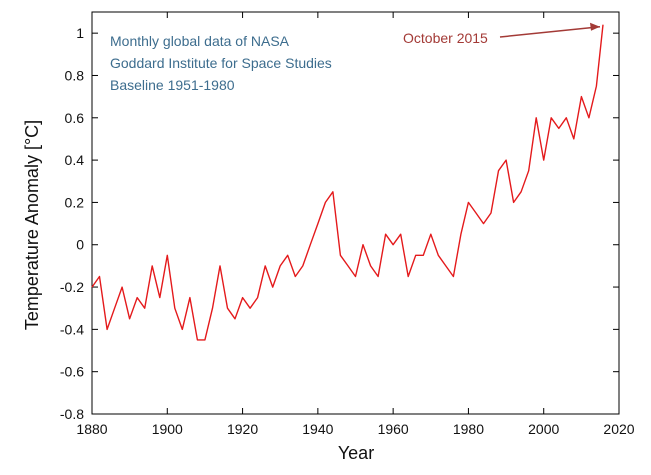 The width and height of the screenshot is (651, 475). I want to click on x-tick-label: 1960, so click(393, 429).